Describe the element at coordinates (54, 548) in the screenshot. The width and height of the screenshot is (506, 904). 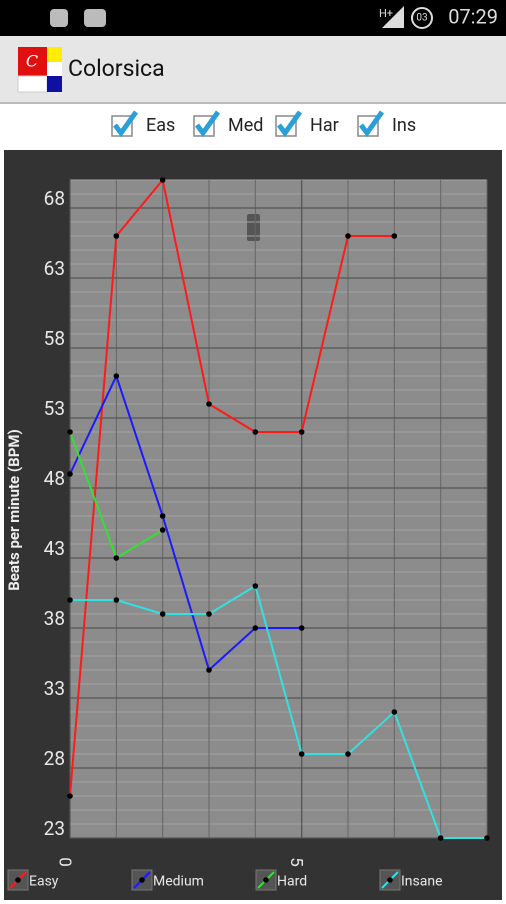
I see `y-tick-label: 43` at that location.